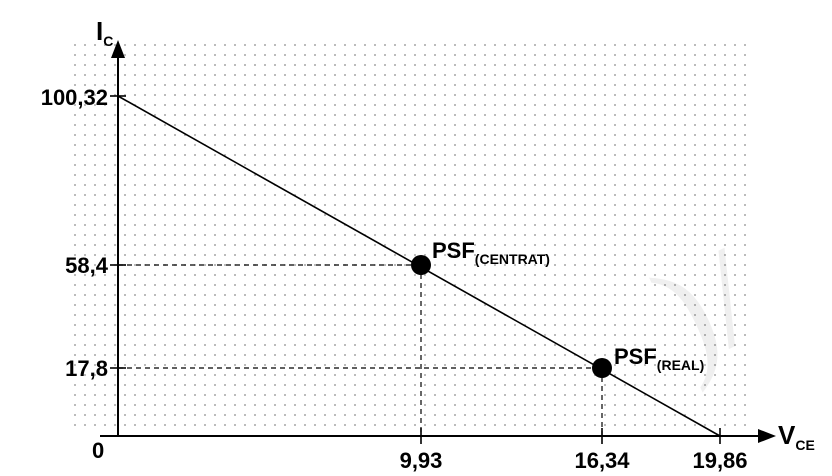 Image resolution: width=832 pixels, height=476 pixels. What do you see at coordinates (659, 358) in the screenshot?
I see `label-psf-real: PSF(REAL)` at bounding box center [659, 358].